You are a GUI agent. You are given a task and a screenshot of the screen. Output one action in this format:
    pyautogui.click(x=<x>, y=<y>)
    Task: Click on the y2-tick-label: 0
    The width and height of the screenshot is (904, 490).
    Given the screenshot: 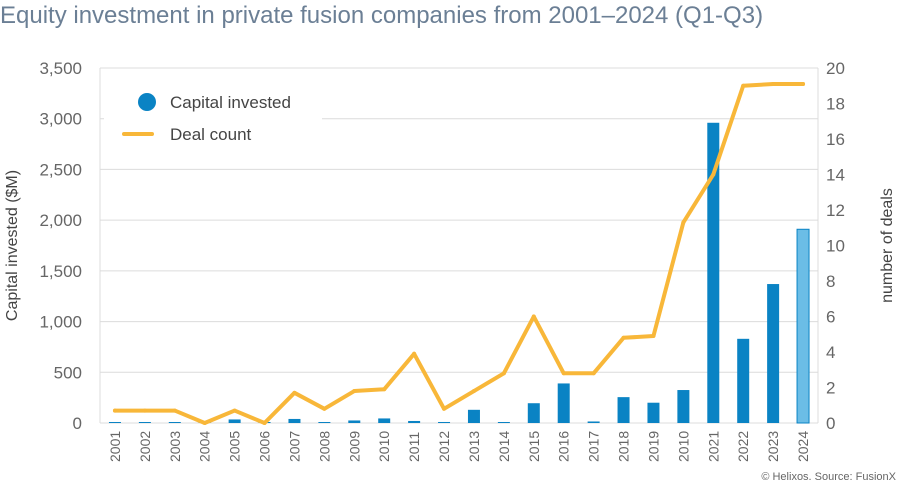 What is the action you would take?
    pyautogui.click(x=830, y=423)
    